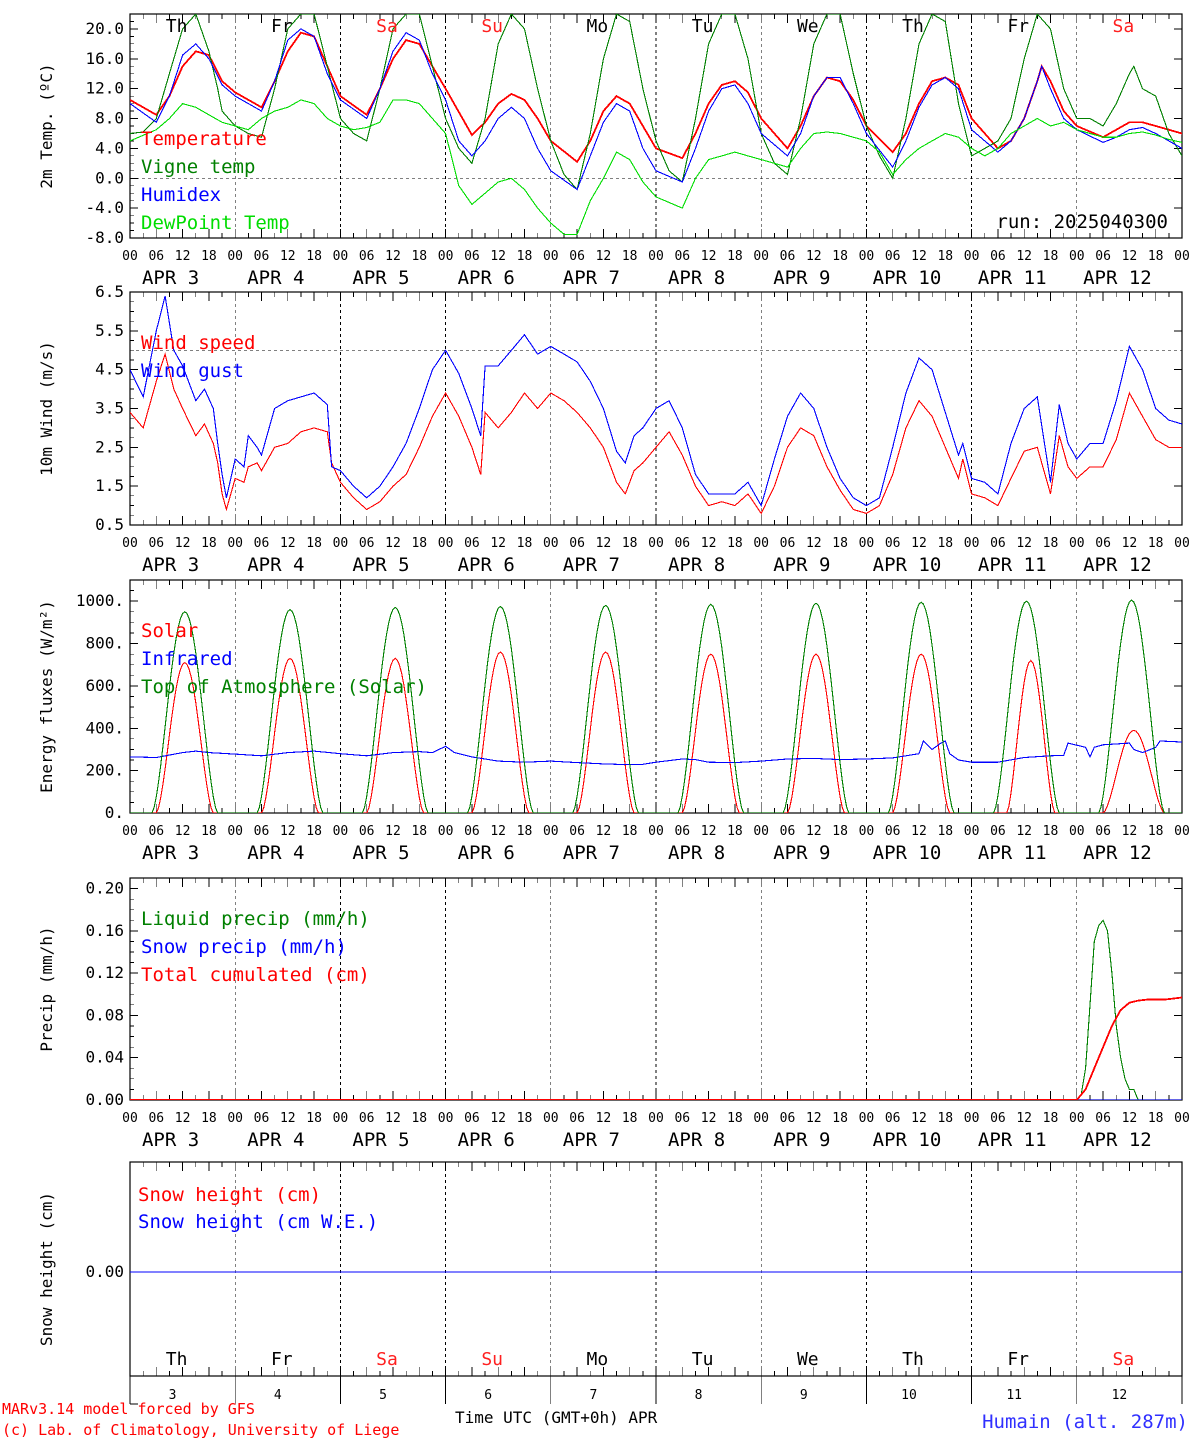  I want to click on y-tick-label: 0., so click(114, 812).